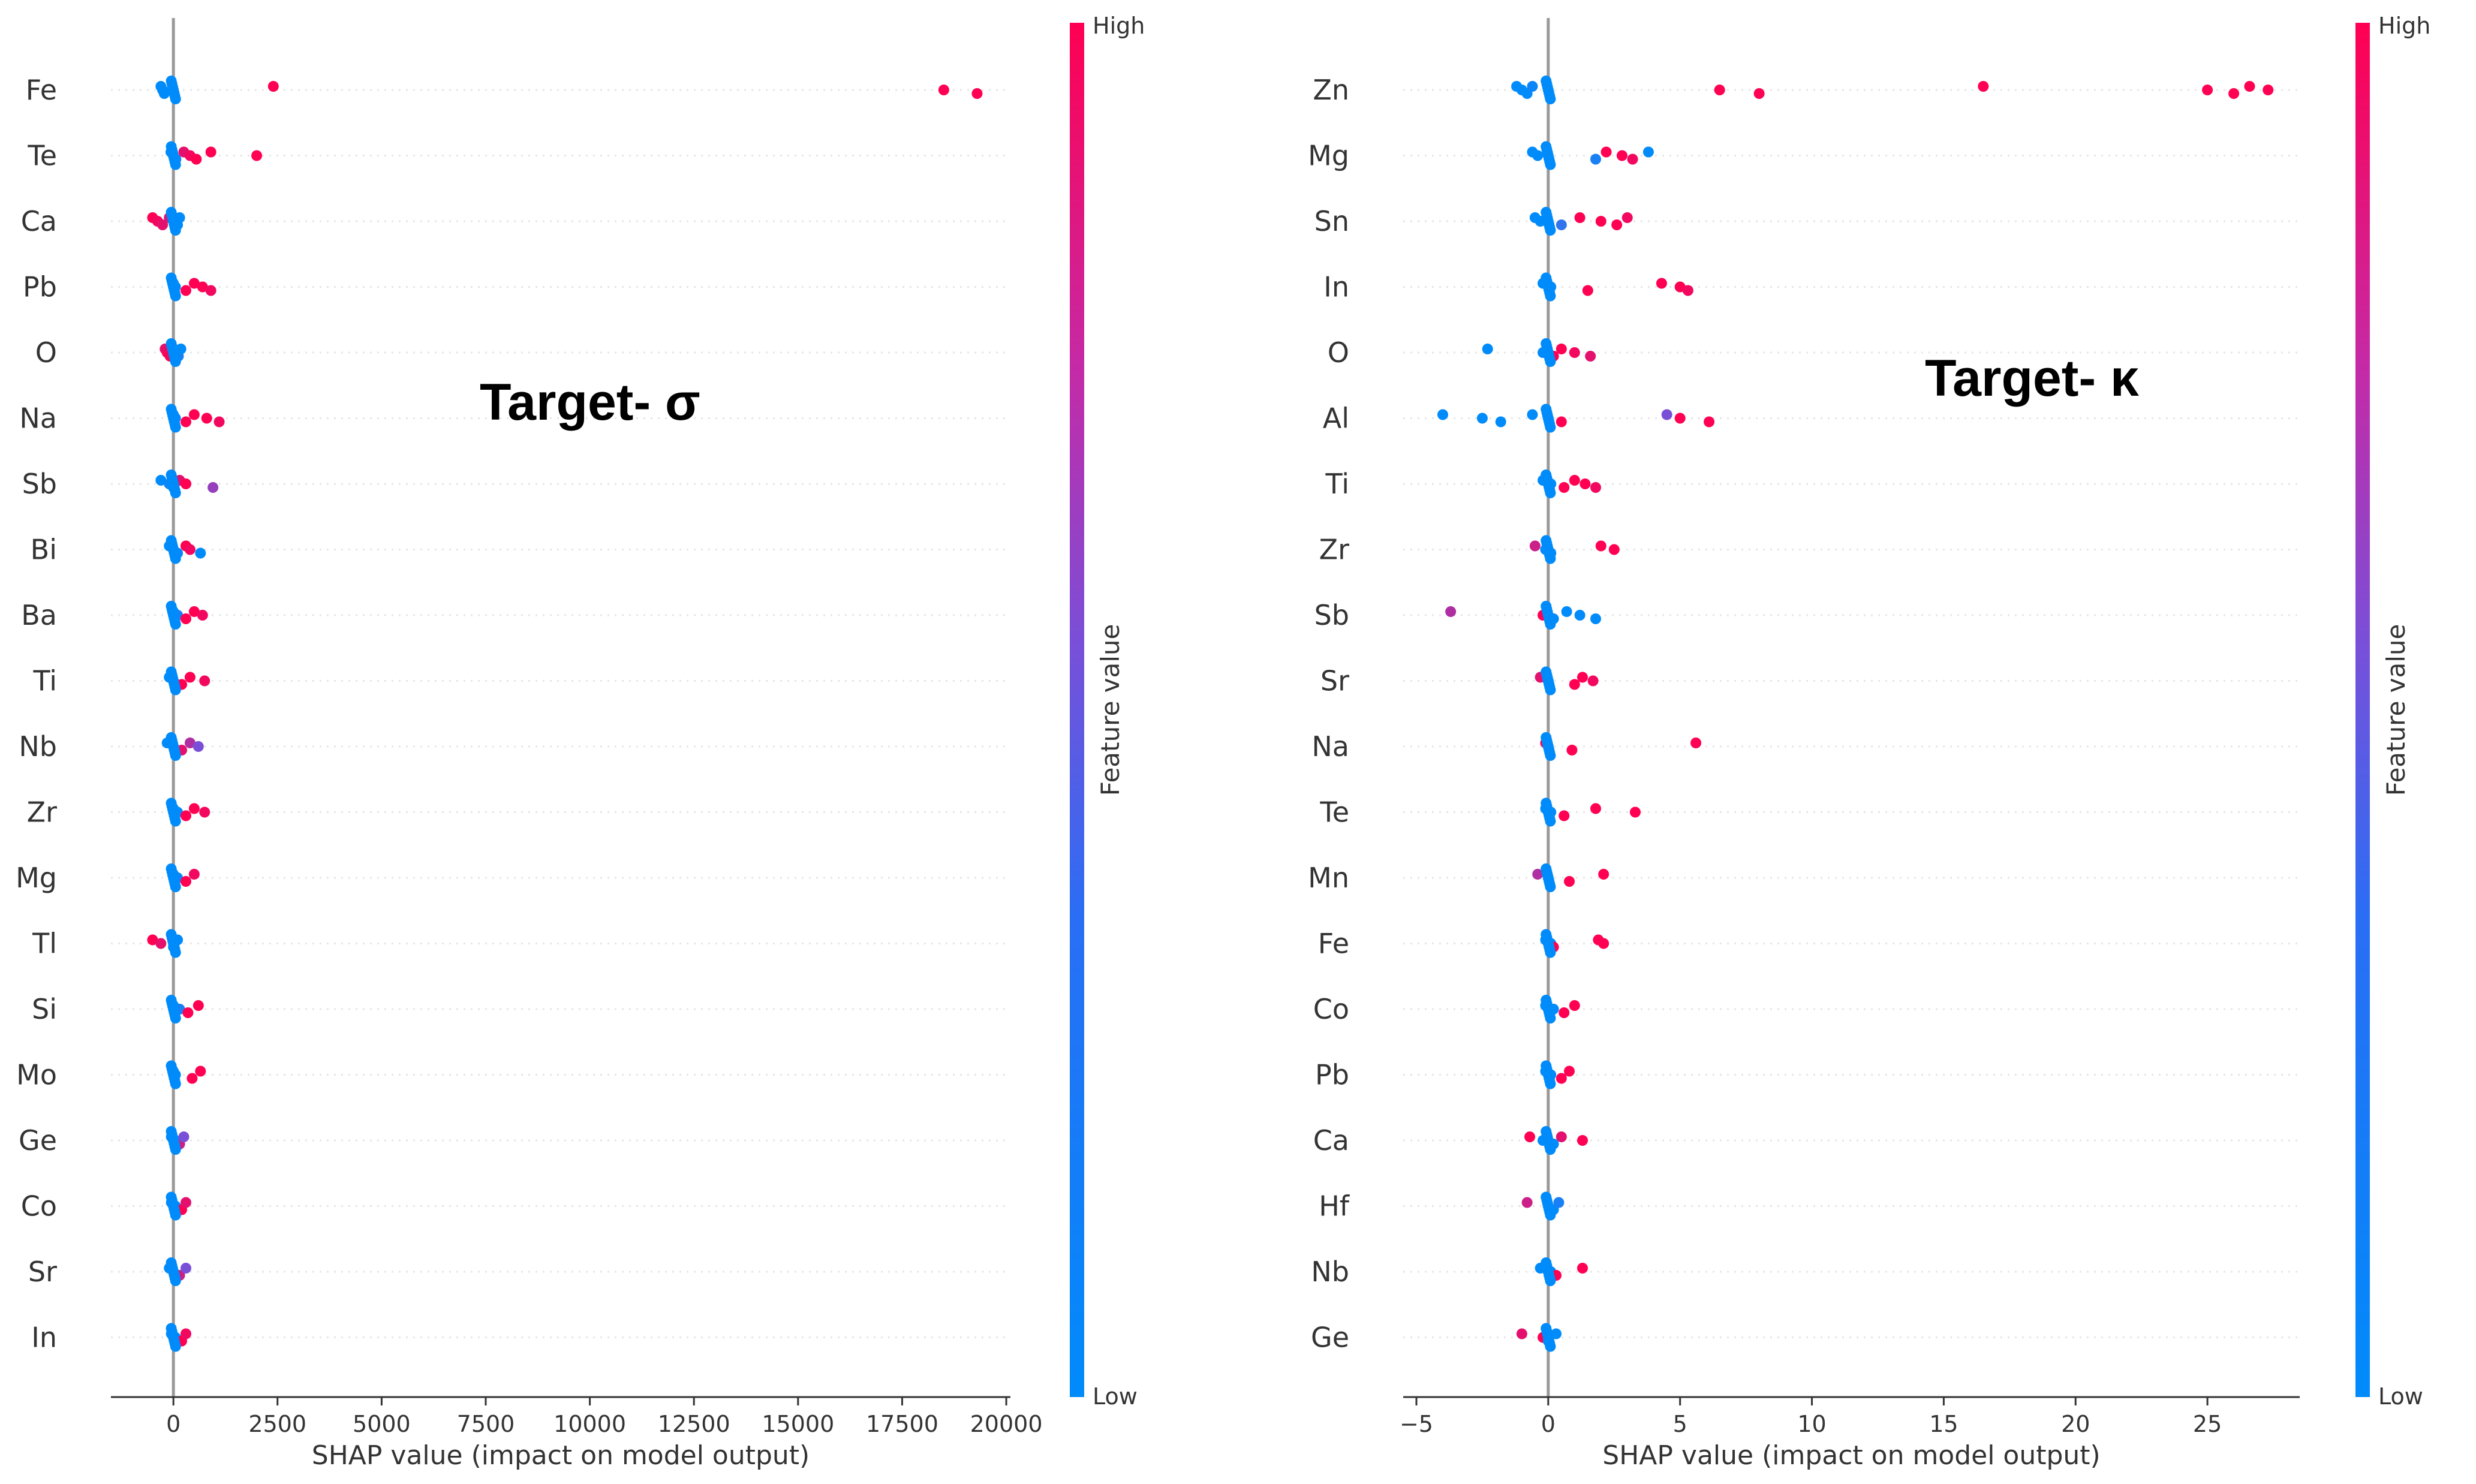 The image size is (2476, 1484). What do you see at coordinates (1417, 1424) in the screenshot?
I see `kappa-x-tick-label: −5` at bounding box center [1417, 1424].